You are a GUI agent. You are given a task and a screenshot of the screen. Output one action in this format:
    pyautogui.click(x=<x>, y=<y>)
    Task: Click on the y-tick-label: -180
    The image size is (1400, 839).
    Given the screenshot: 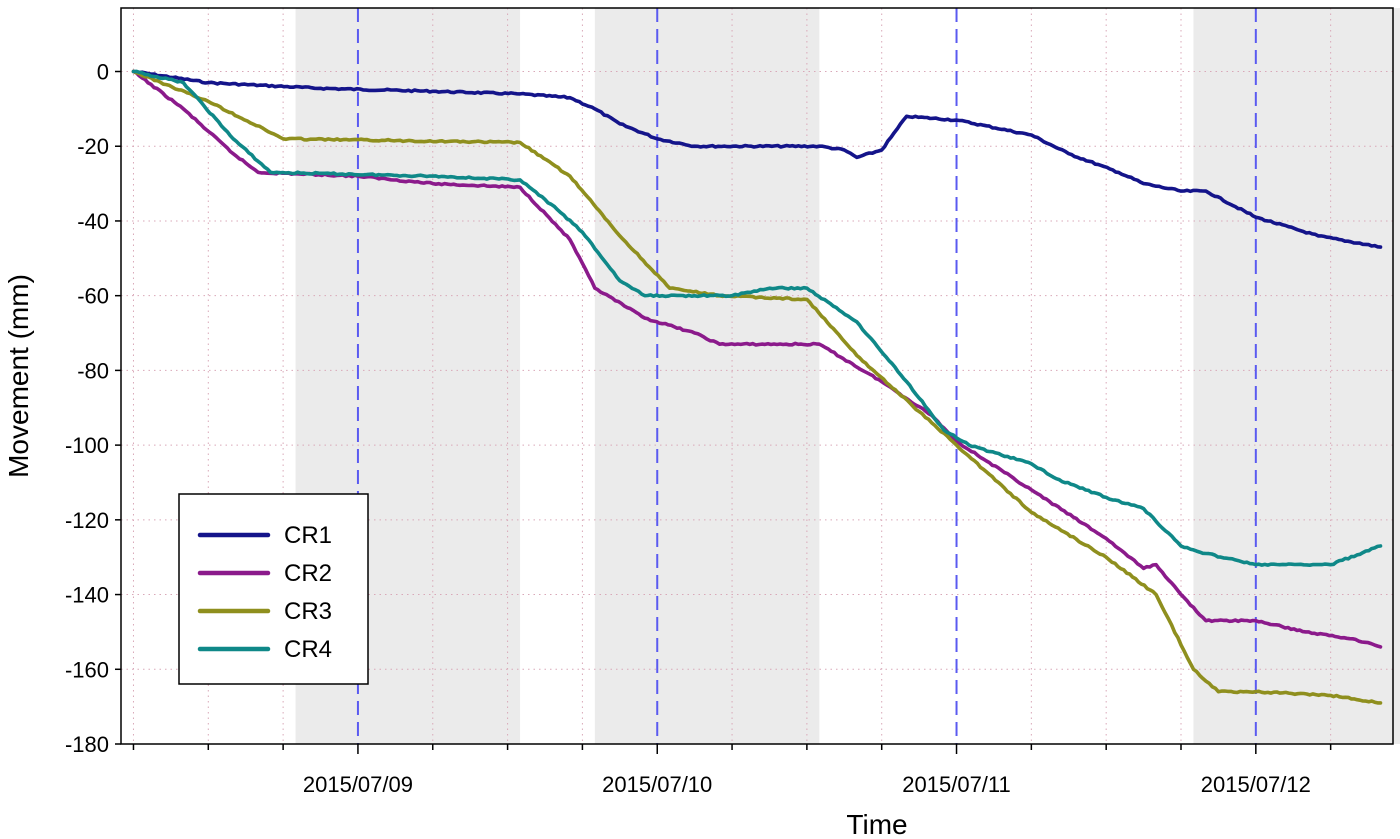 What is the action you would take?
    pyautogui.click(x=87, y=744)
    